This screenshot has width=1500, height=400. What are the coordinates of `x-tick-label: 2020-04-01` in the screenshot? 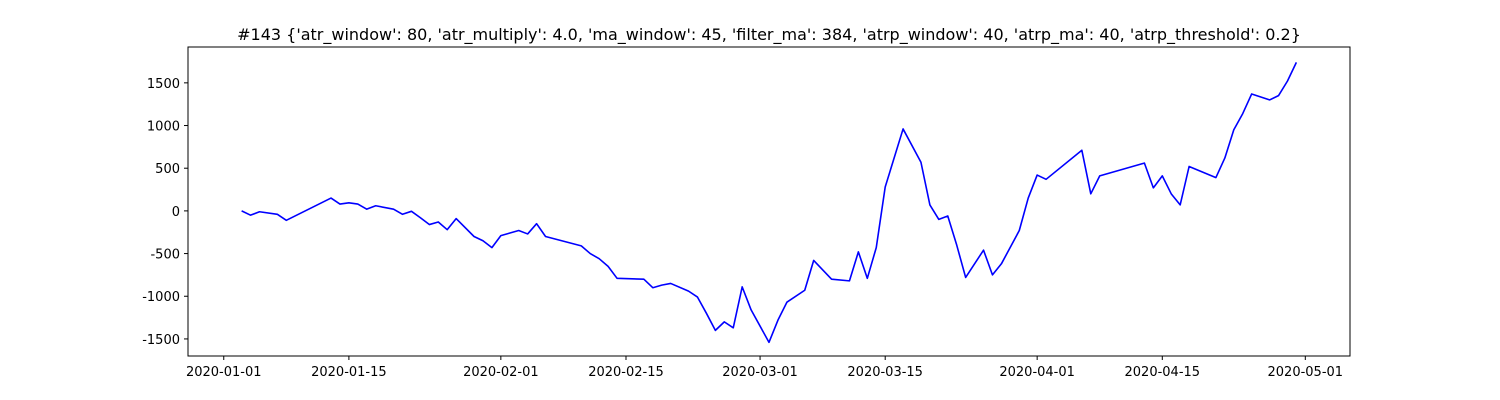 It's located at (1037, 372).